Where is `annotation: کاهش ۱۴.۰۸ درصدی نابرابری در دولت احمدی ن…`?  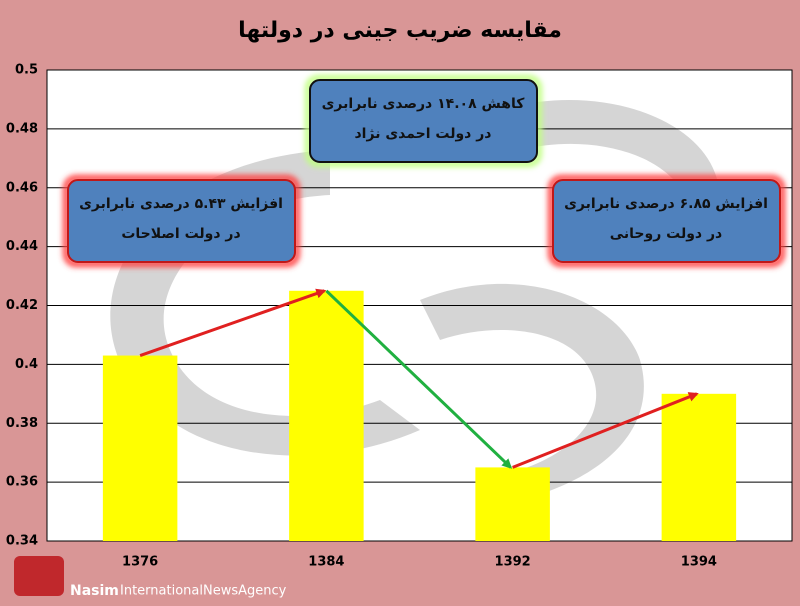 annotation: کاهش ۱۴.۰۸ درصدی نابرابری در دولت احمدی ن… is located at coordinates (423, 121).